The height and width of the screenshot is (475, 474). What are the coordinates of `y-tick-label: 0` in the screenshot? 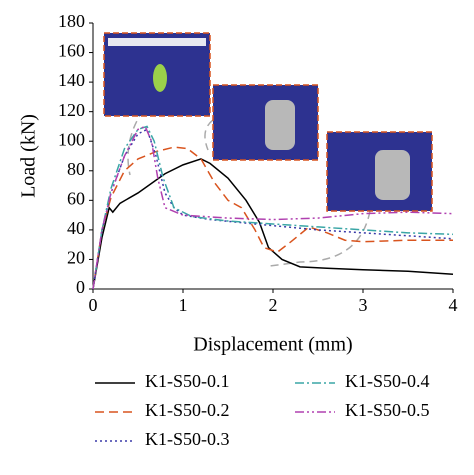 It's located at (80, 287).